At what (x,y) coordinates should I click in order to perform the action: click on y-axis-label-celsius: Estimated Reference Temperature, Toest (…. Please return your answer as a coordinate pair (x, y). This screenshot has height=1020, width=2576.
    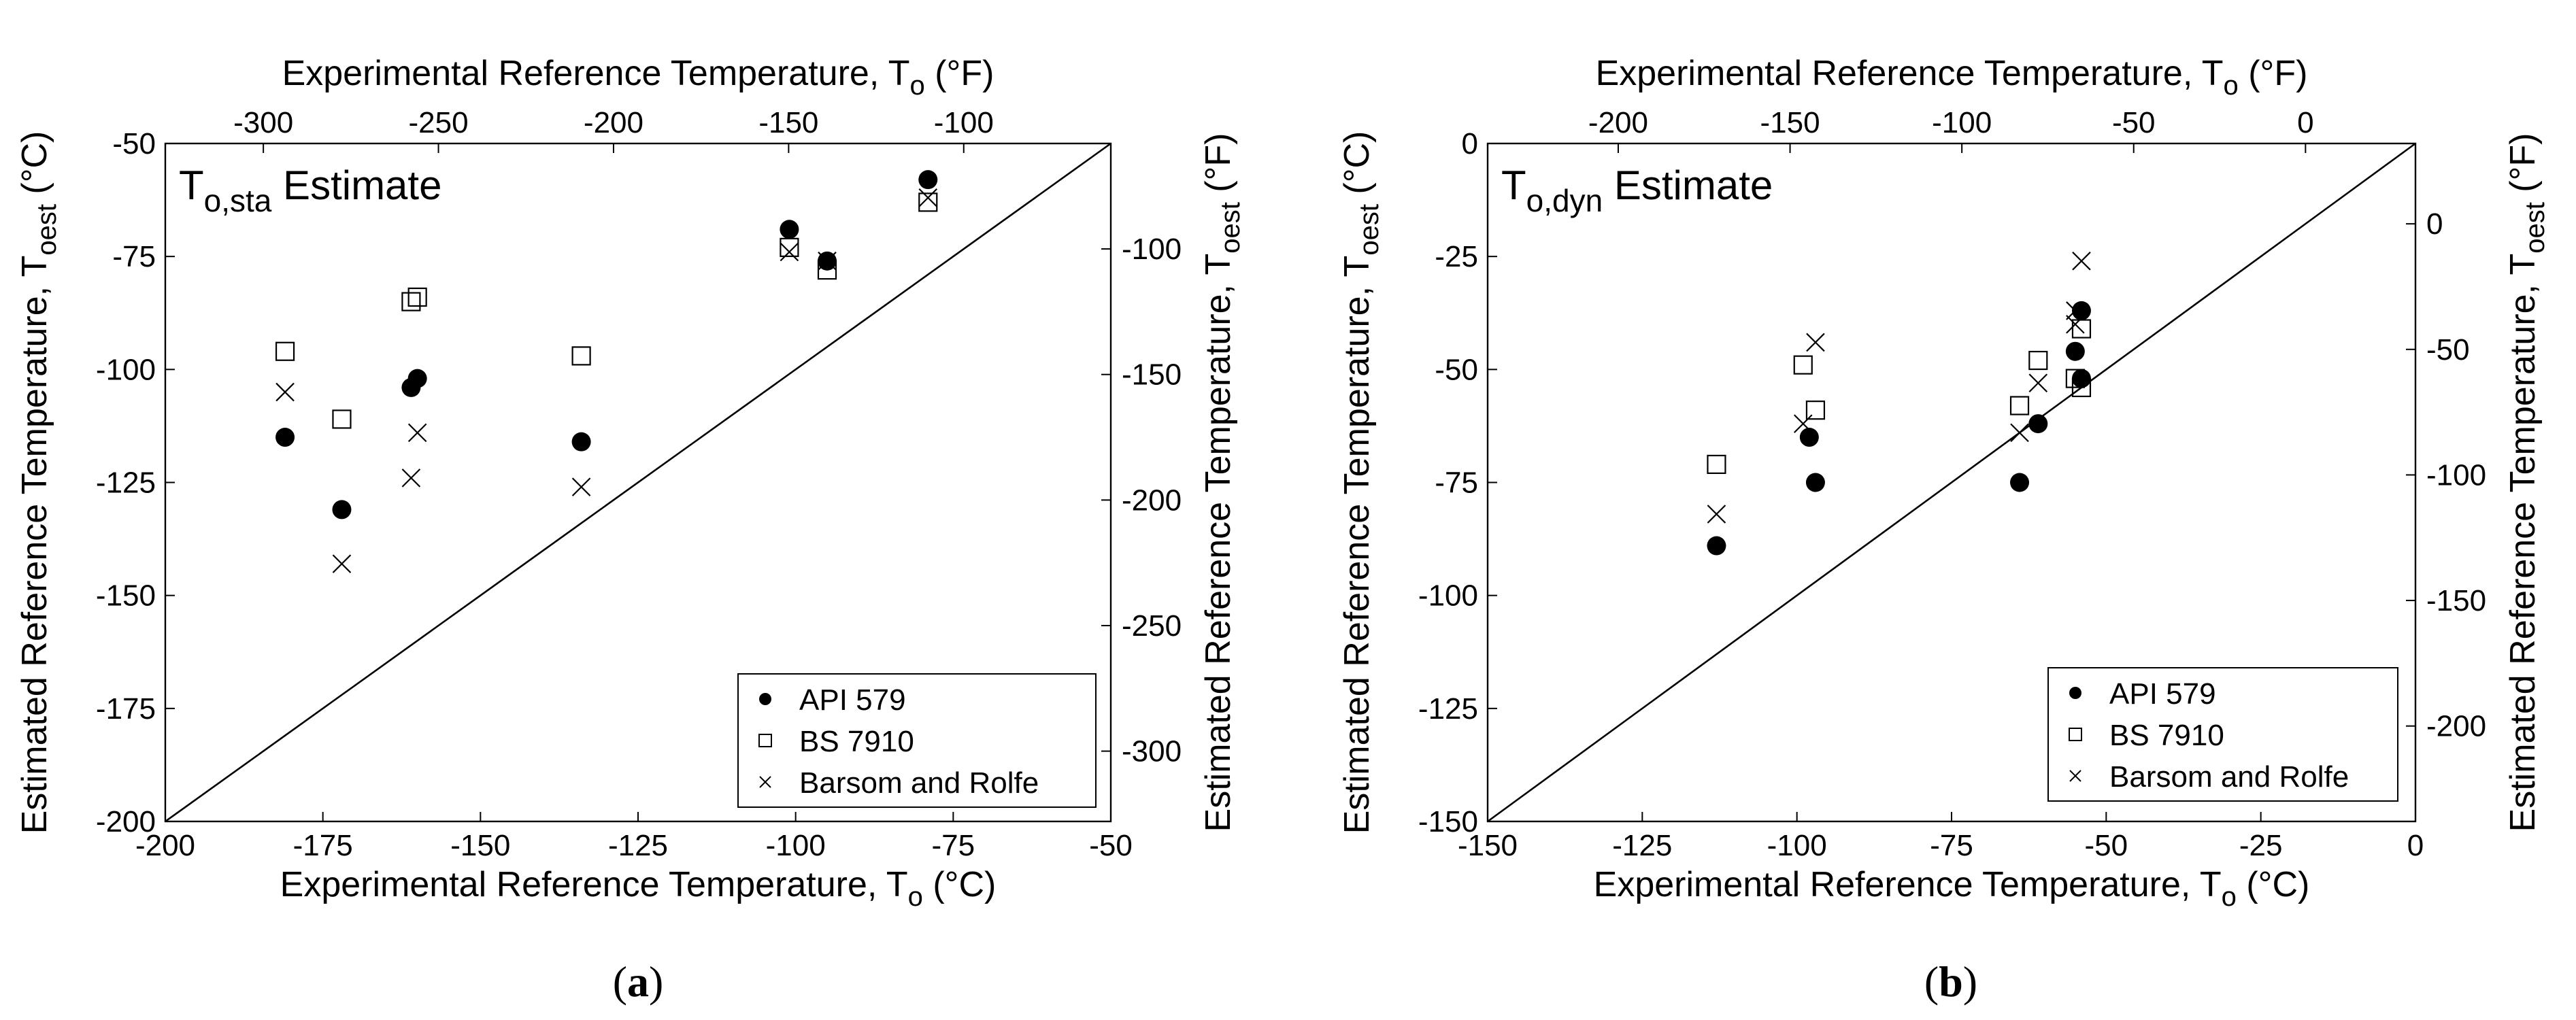
    Looking at the image, I should click on (38, 483).